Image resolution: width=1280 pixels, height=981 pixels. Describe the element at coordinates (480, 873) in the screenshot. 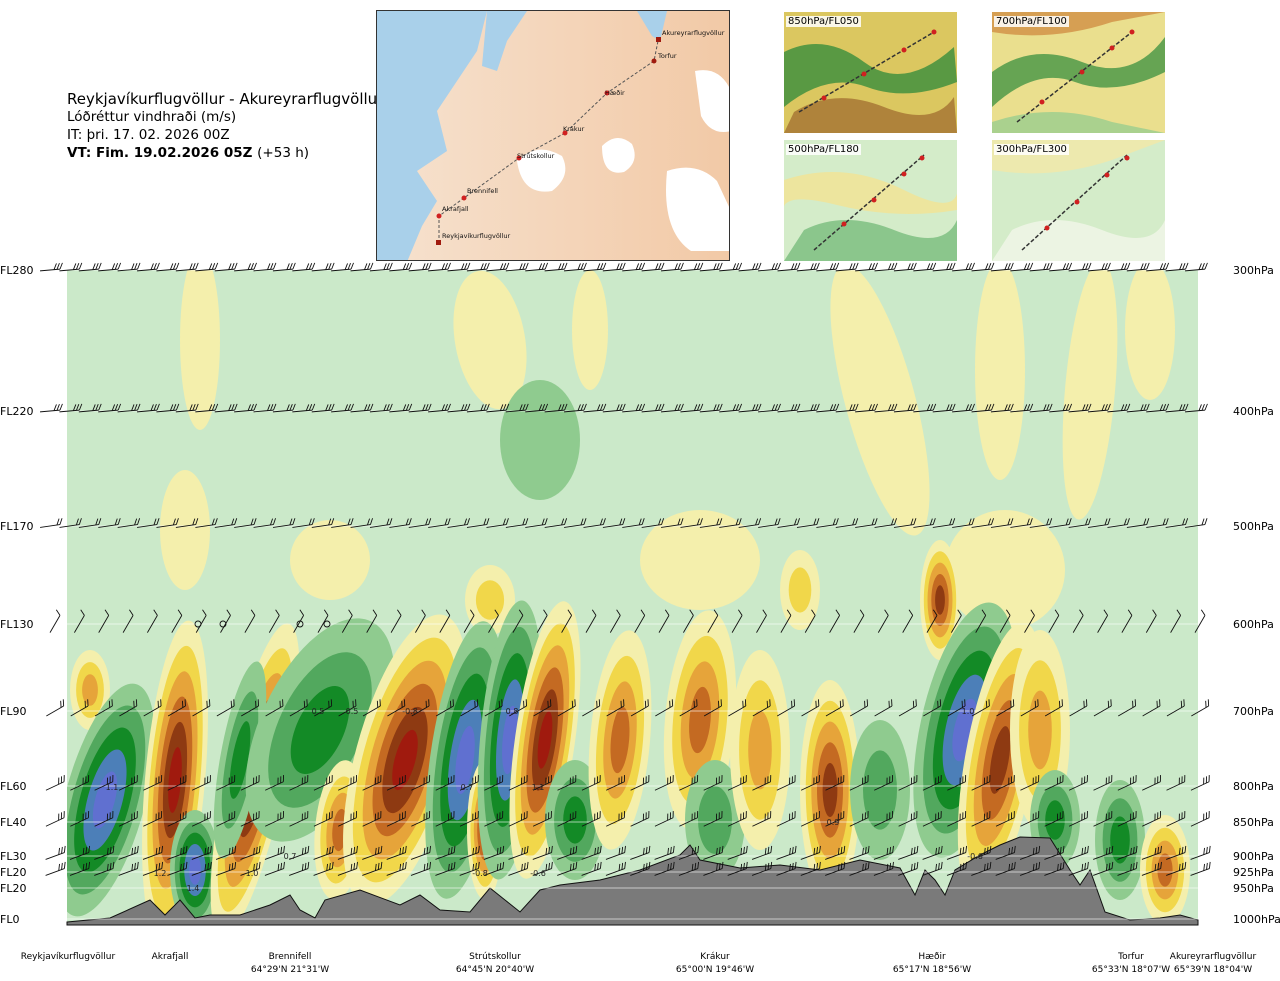

I see `value-label: -0.8` at that location.